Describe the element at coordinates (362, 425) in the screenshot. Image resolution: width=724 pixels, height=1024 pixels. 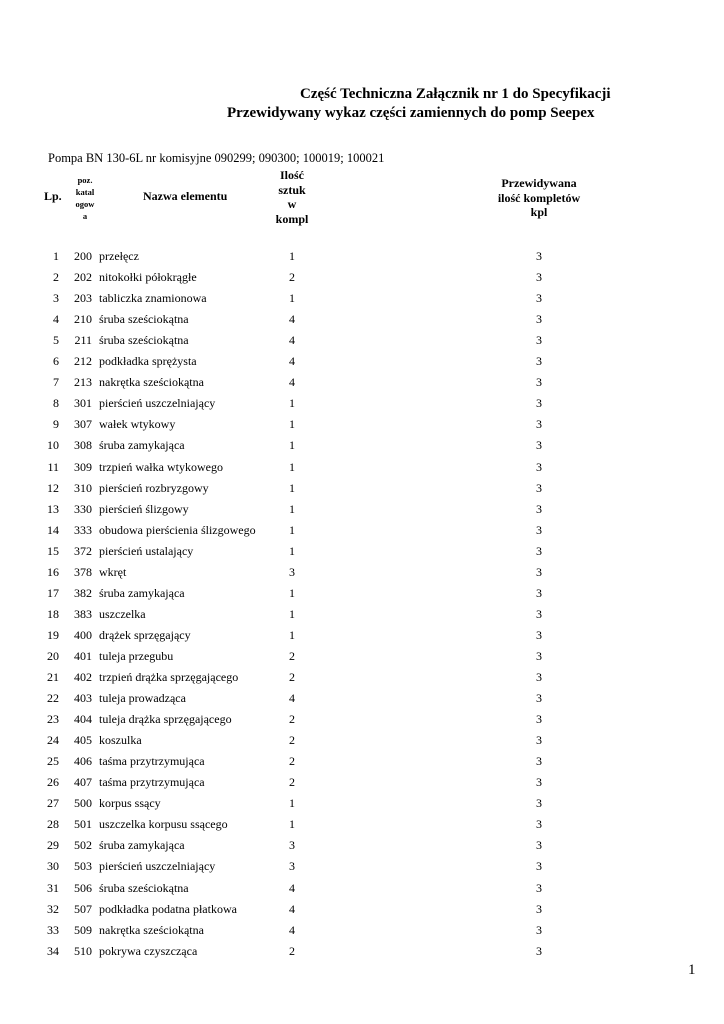
I see `table-row: 9 307 wałek wtykowy 1 3` at that location.